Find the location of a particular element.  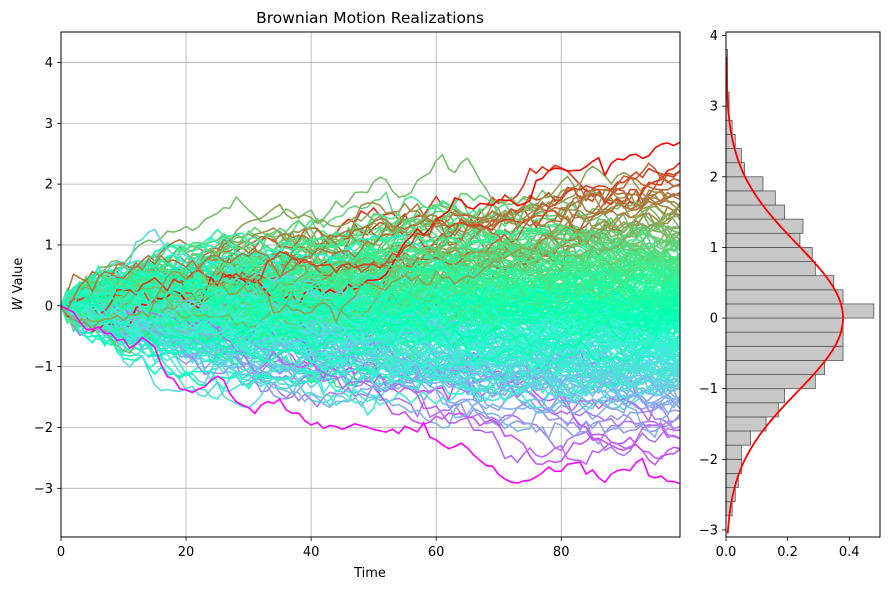

histogram-bars is located at coordinates (800, 283).